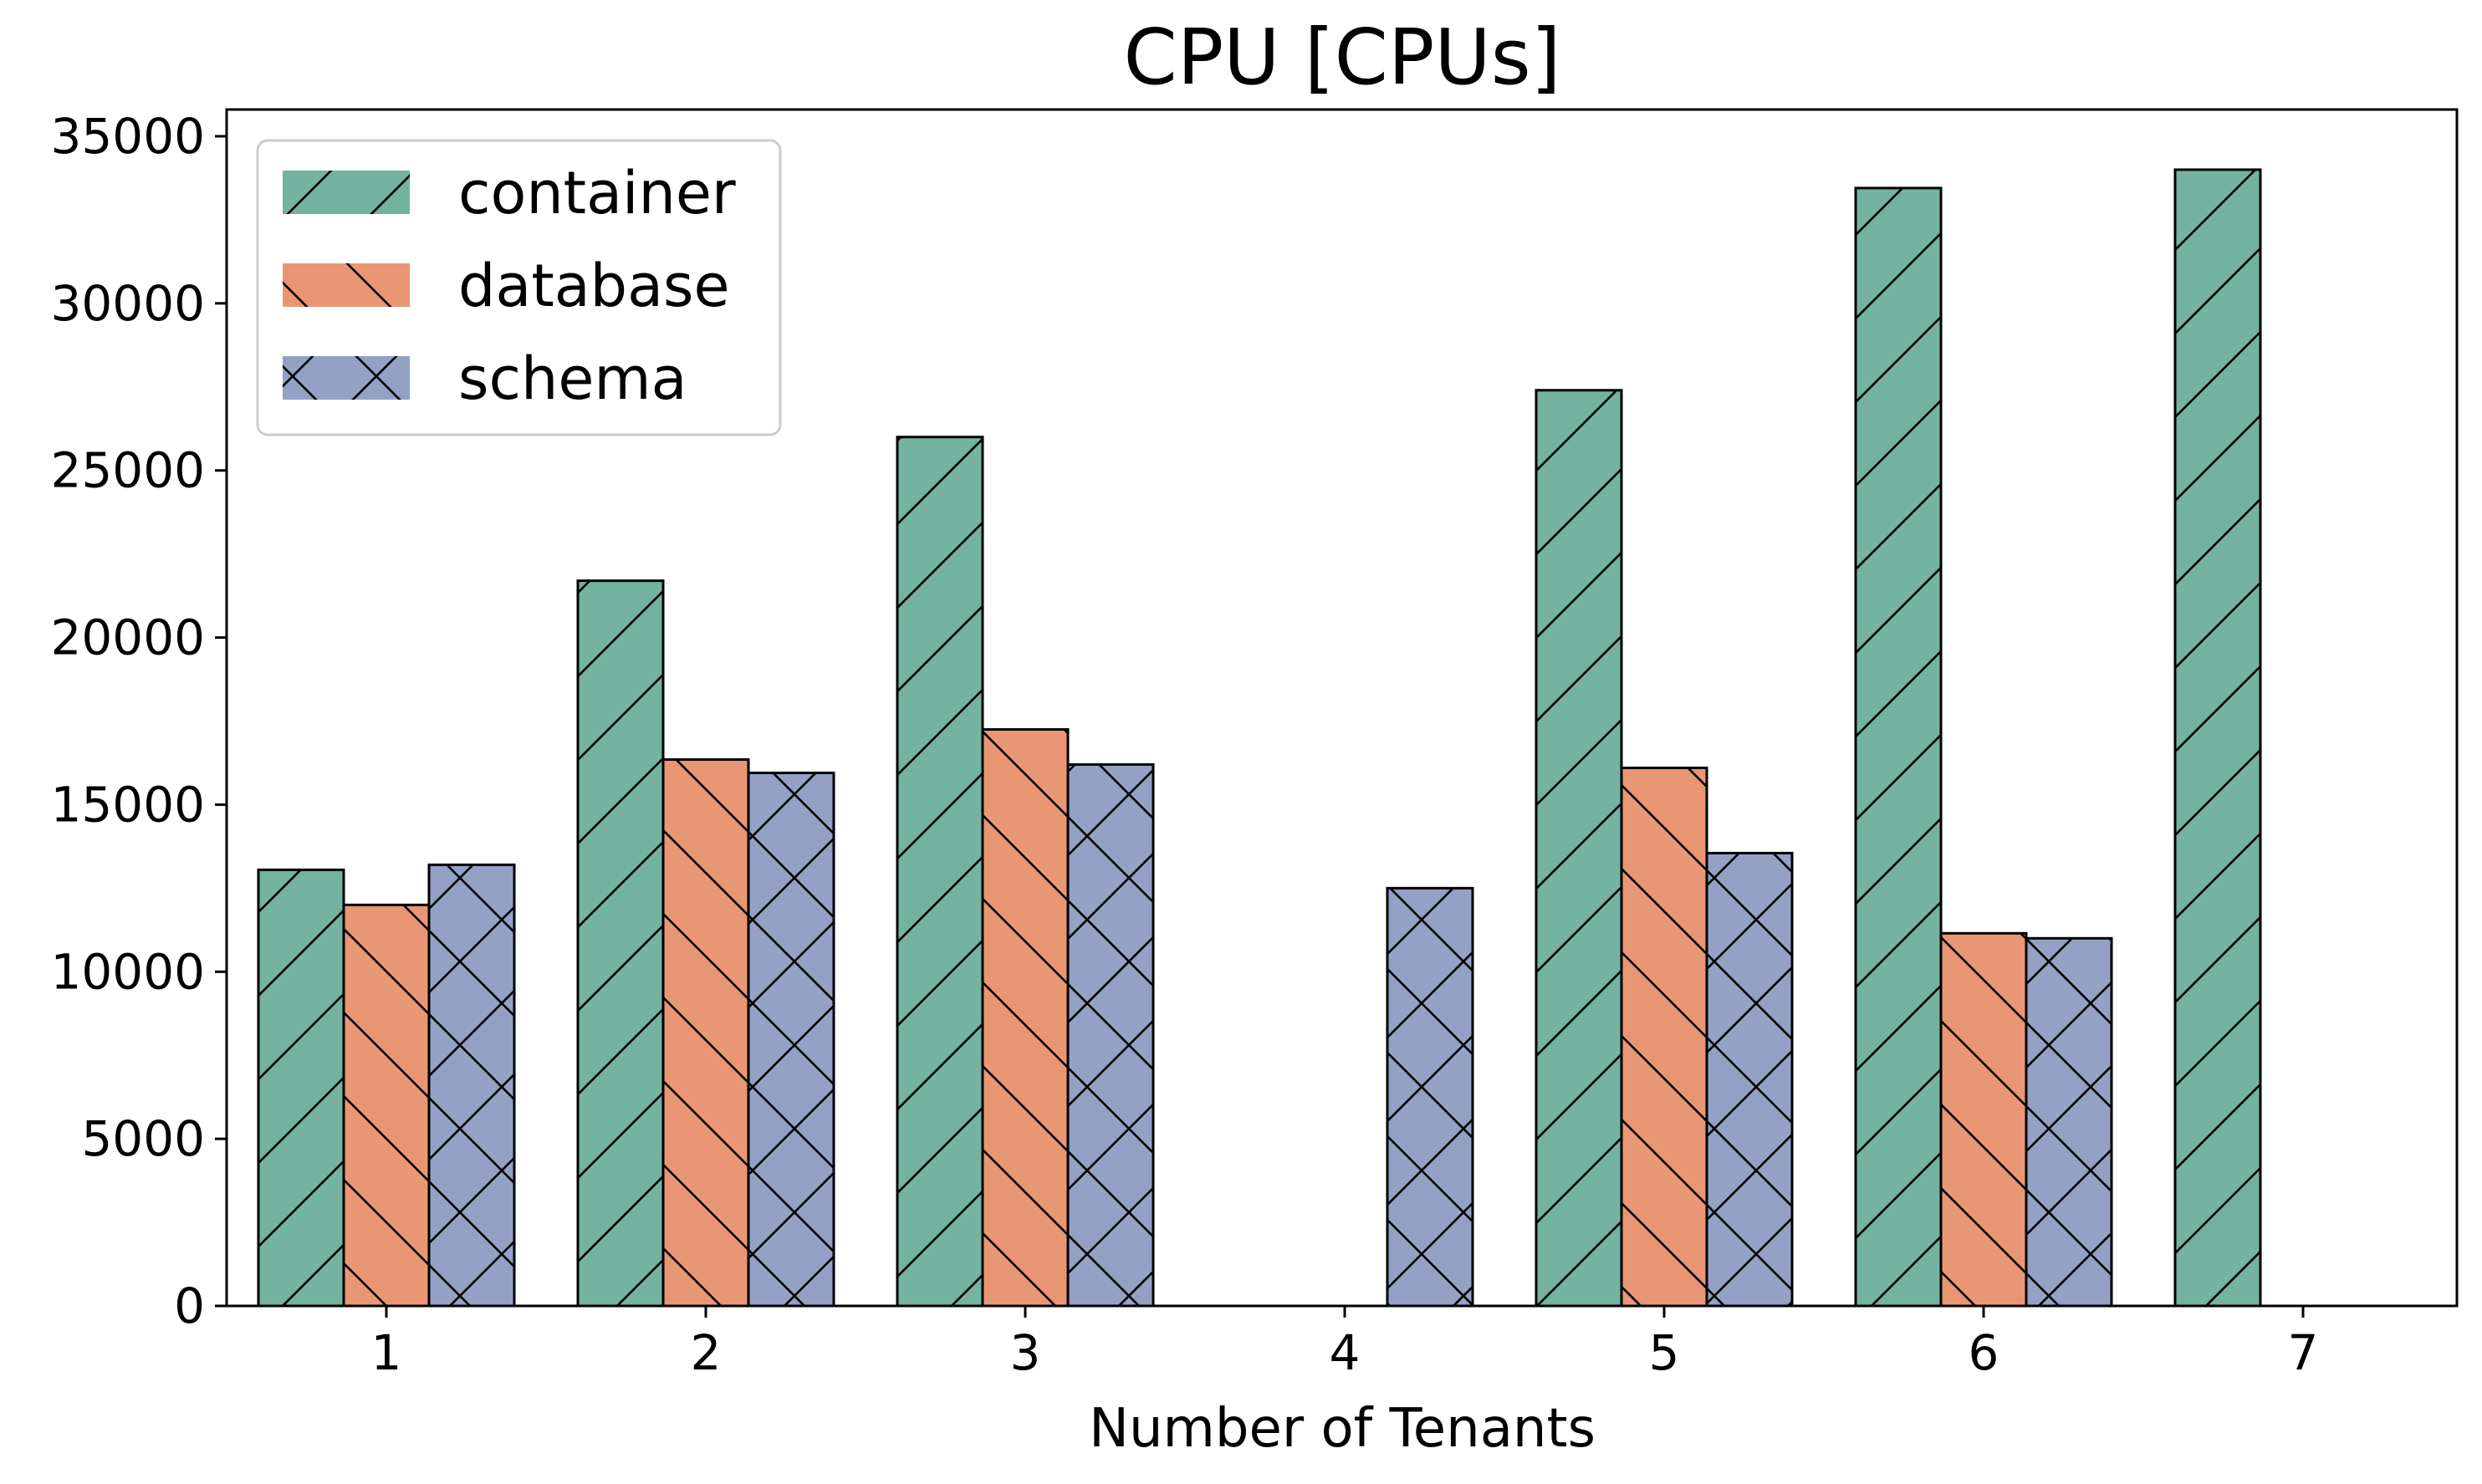  I want to click on chart-title: CPU [CPUs], so click(1341, 57).